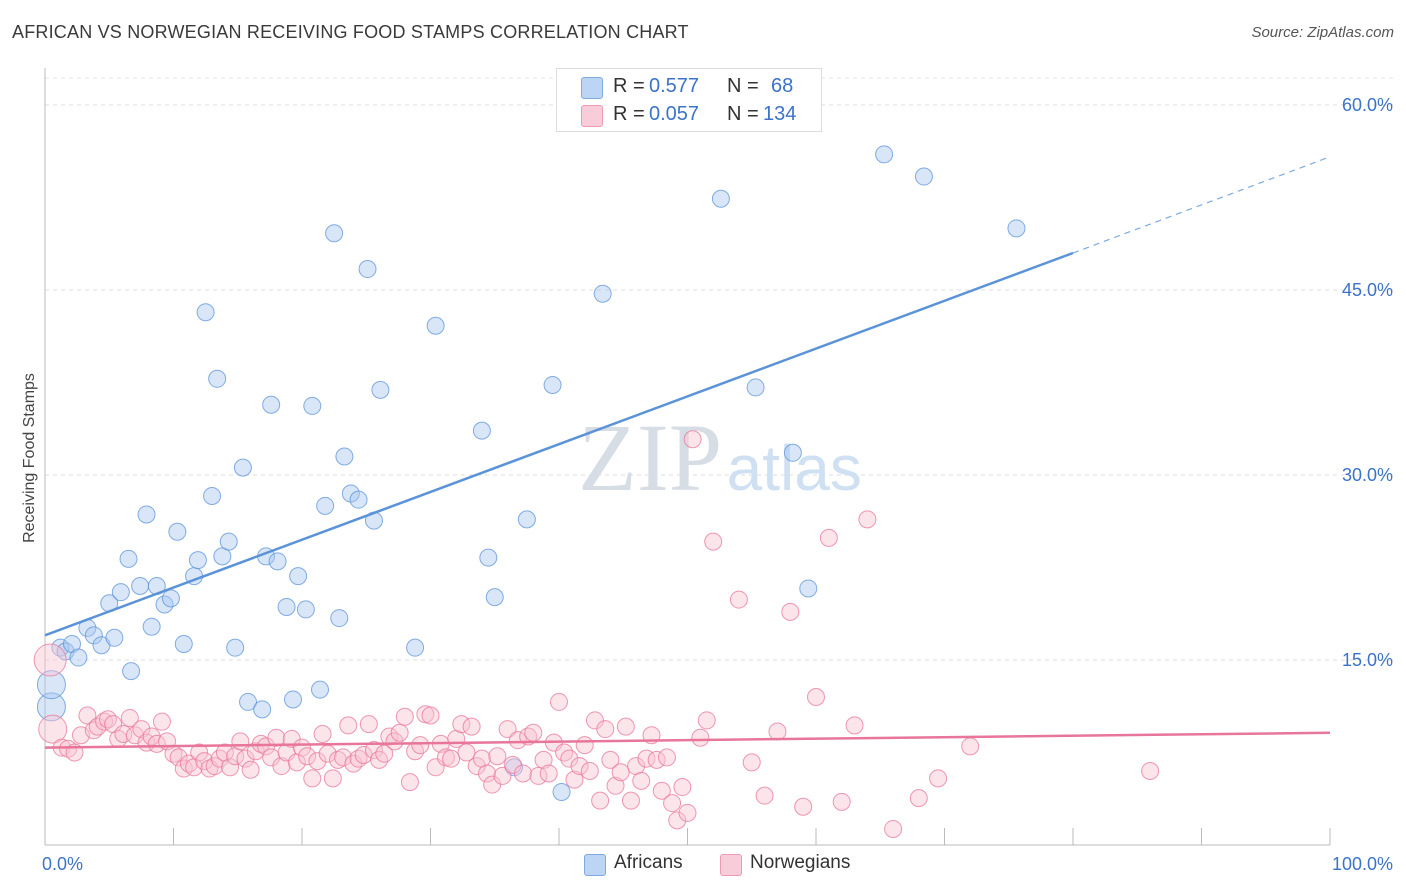 This screenshot has width=1406, height=892. I want to click on y-tick-label: 60.0%, so click(1367, 105).